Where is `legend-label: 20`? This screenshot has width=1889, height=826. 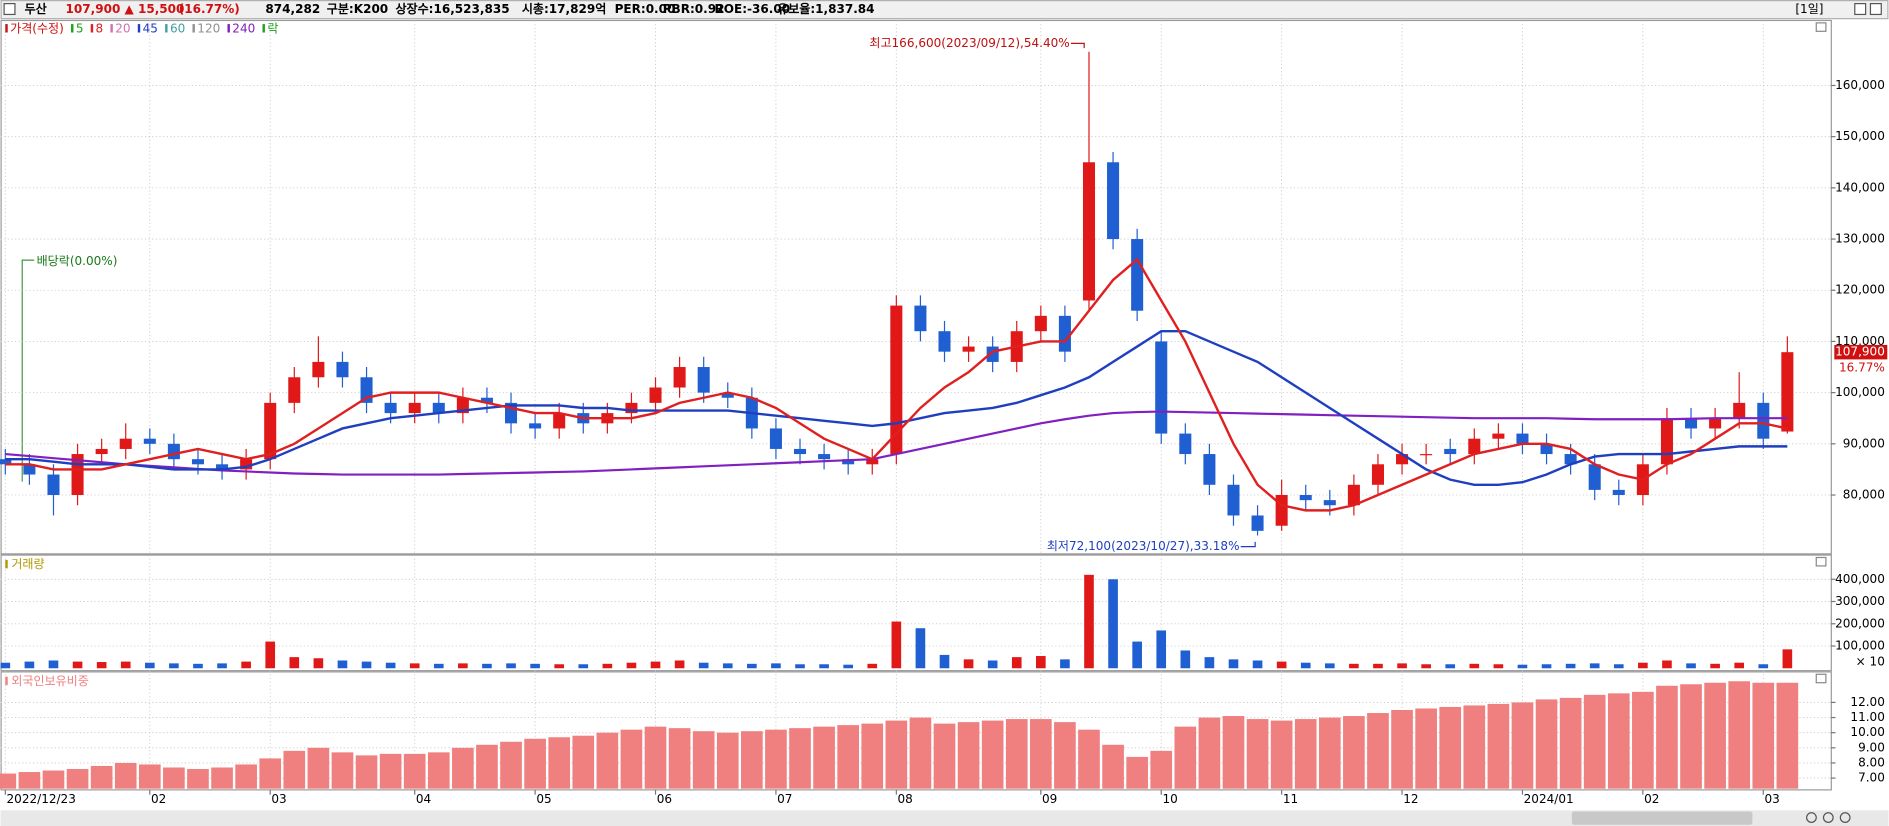 legend-label: 20 is located at coordinates (122, 28).